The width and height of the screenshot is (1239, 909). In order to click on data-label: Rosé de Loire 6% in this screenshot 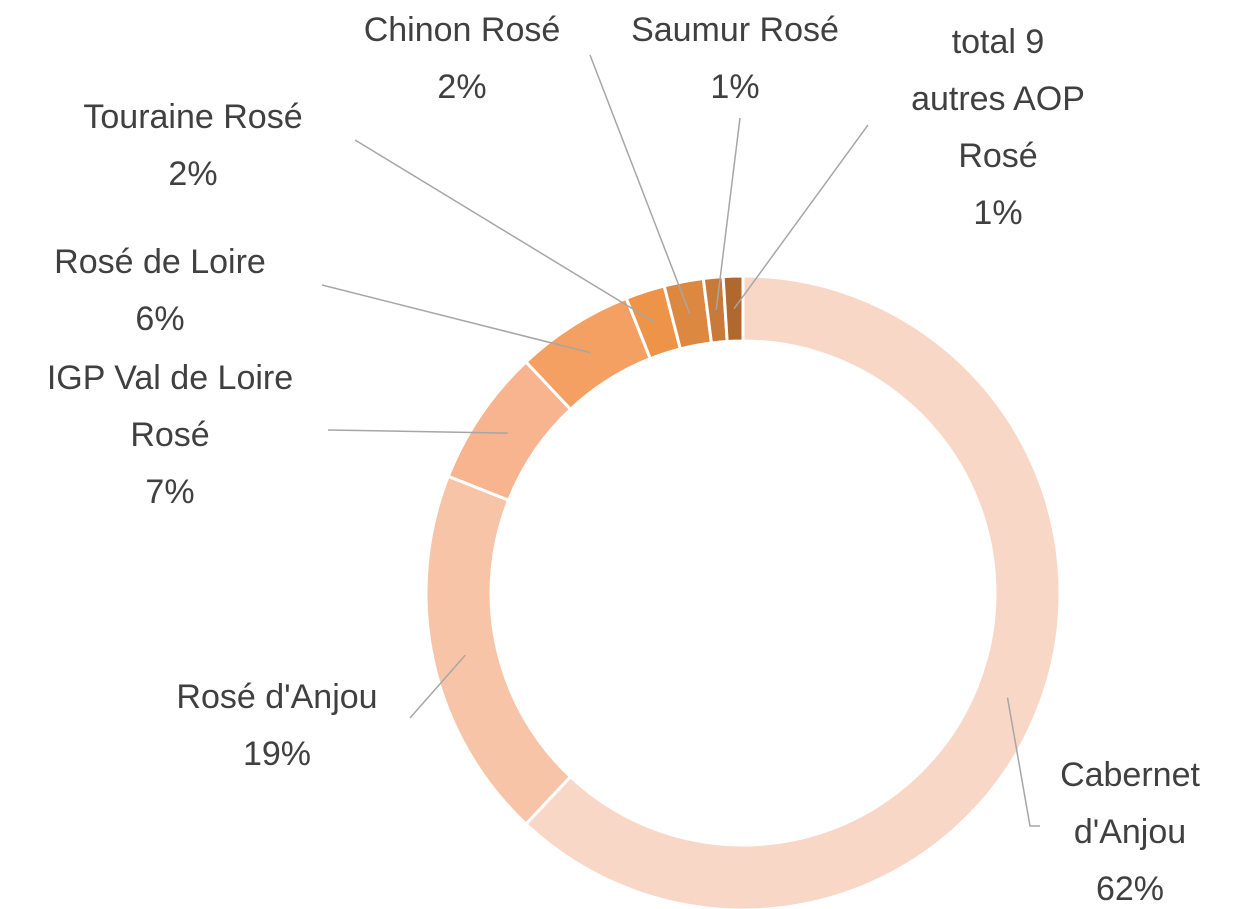, I will do `click(160, 291)`.